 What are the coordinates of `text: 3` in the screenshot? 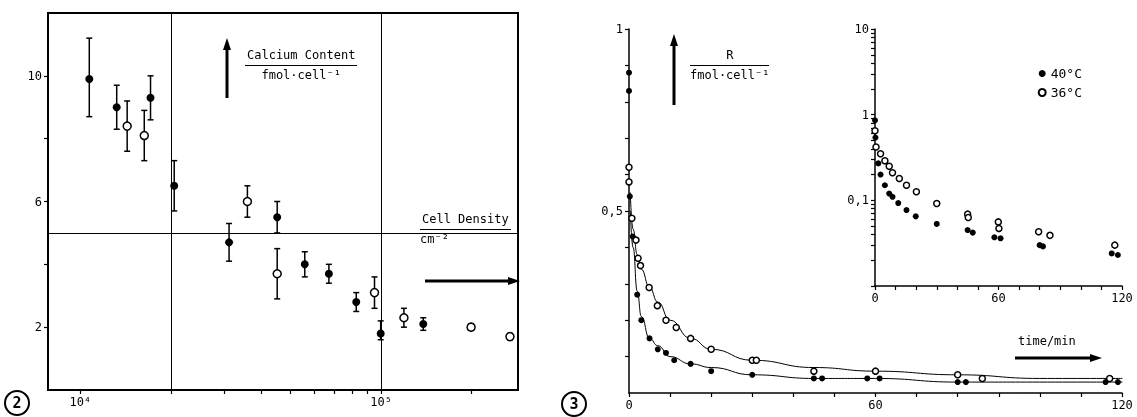 It's located at (574, 404).